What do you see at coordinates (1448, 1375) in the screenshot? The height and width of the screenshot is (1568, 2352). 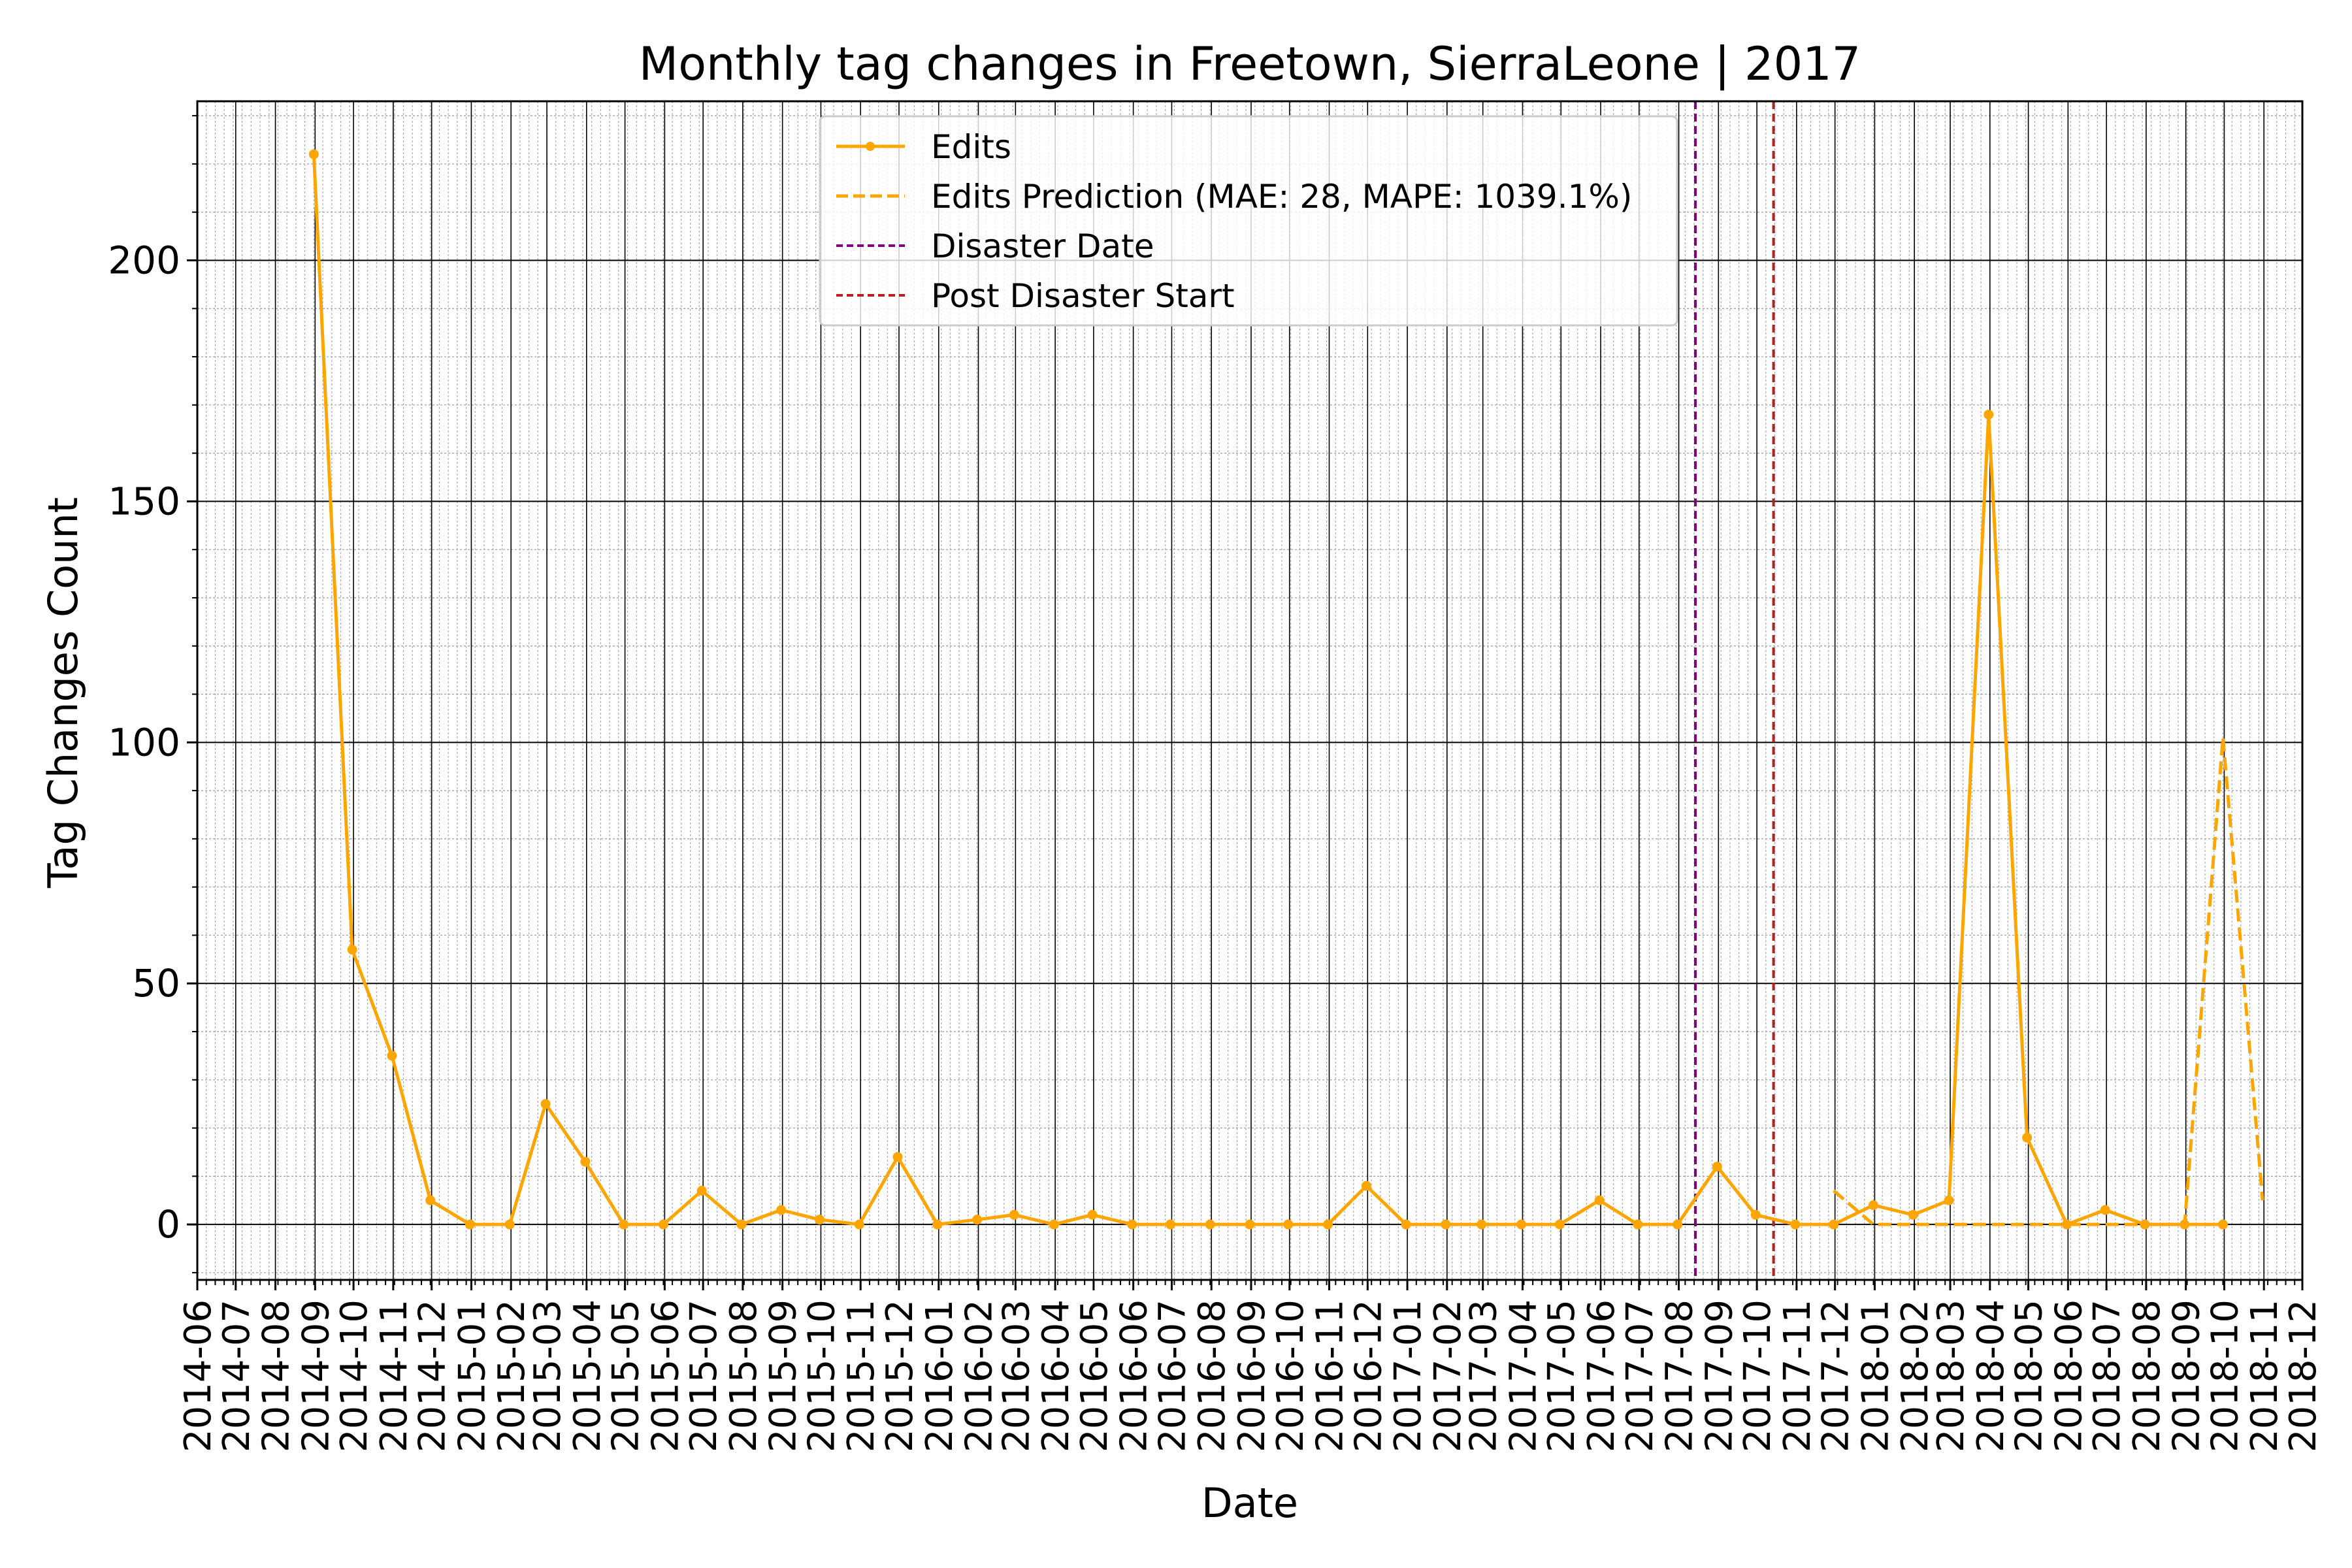 I see `x-tick-label: 2017-02` at bounding box center [1448, 1375].